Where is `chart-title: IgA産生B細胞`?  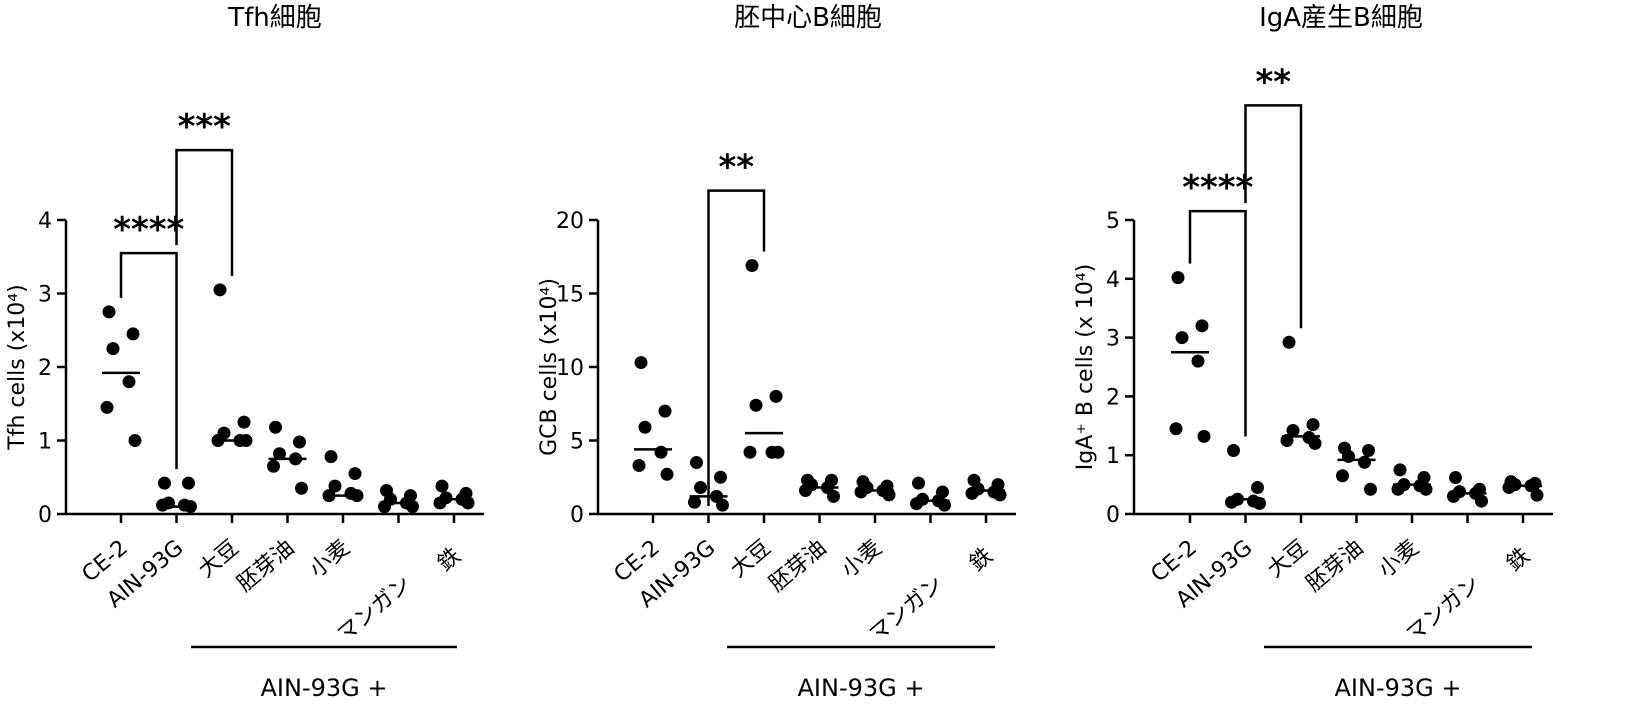 chart-title: IgA産生B細胞 is located at coordinates (1341, 18).